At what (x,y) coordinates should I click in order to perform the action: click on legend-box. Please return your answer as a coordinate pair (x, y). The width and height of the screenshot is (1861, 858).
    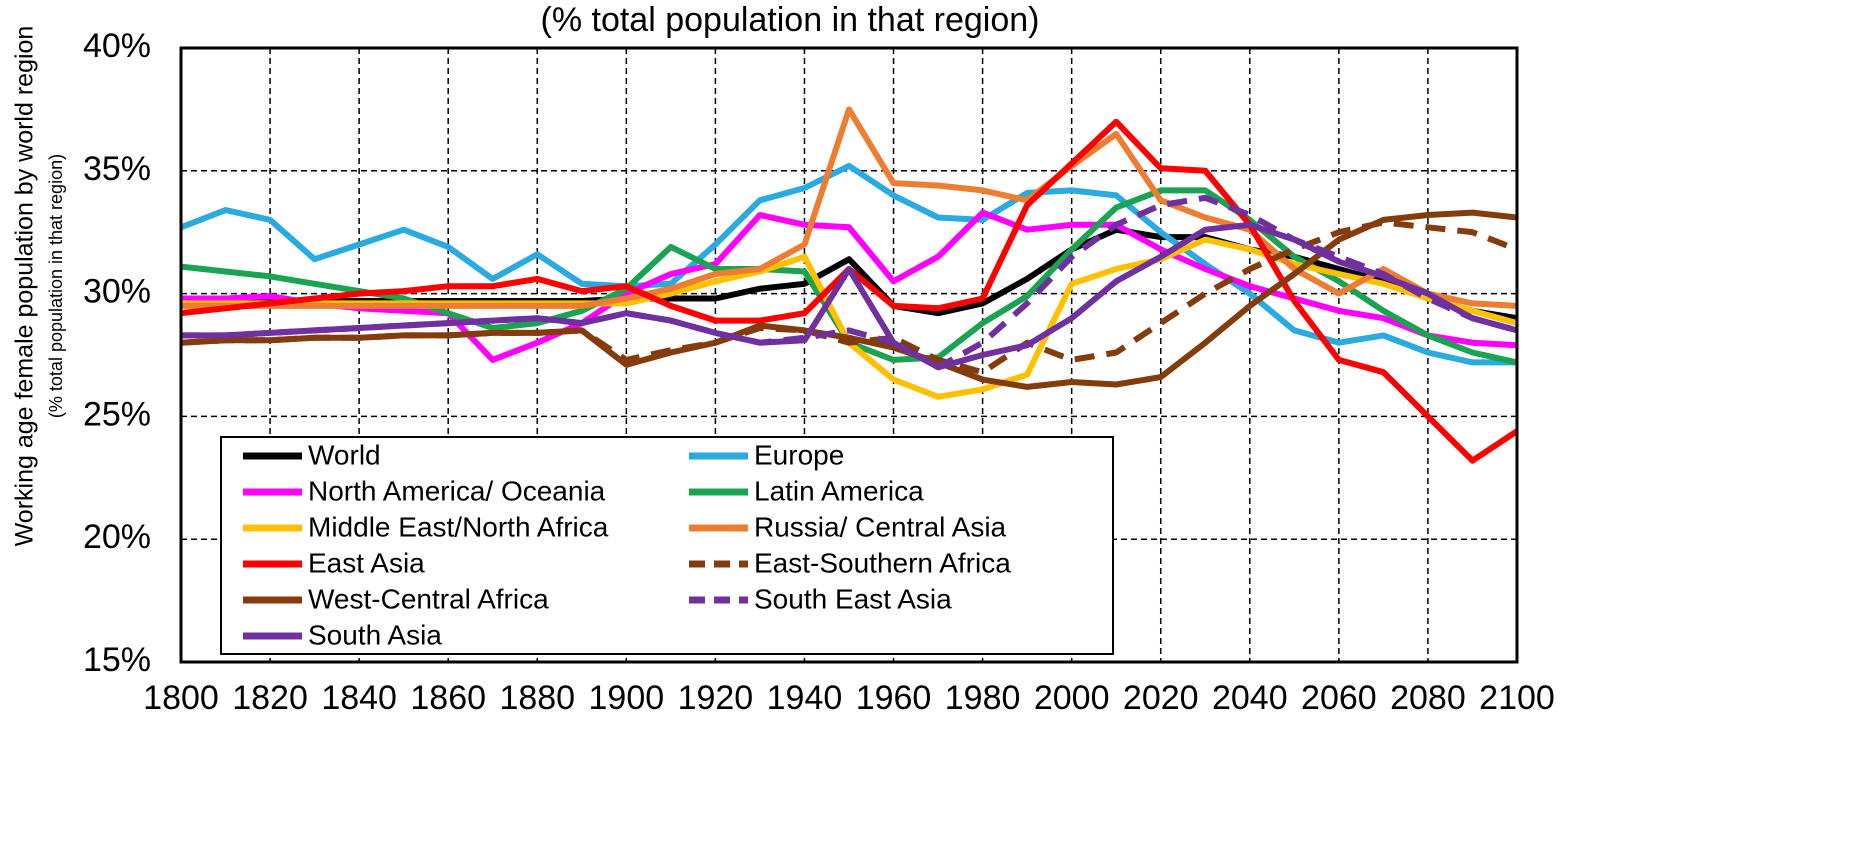
    Looking at the image, I should click on (667, 545).